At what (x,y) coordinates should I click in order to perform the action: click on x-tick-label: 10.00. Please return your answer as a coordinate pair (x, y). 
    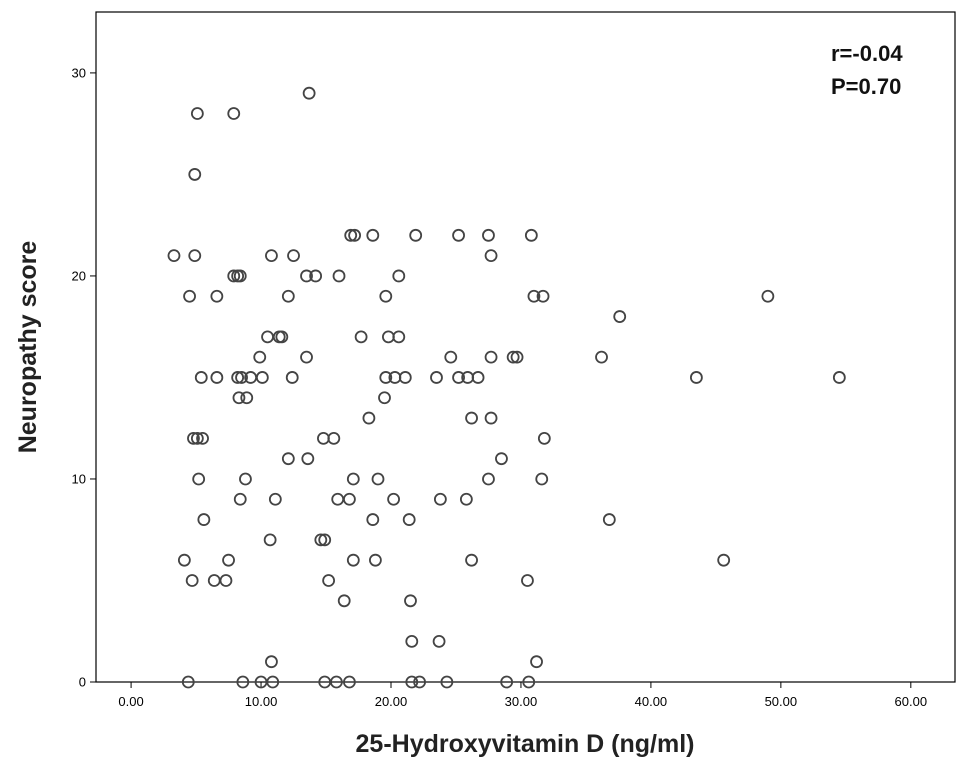
    Looking at the image, I should click on (261, 701).